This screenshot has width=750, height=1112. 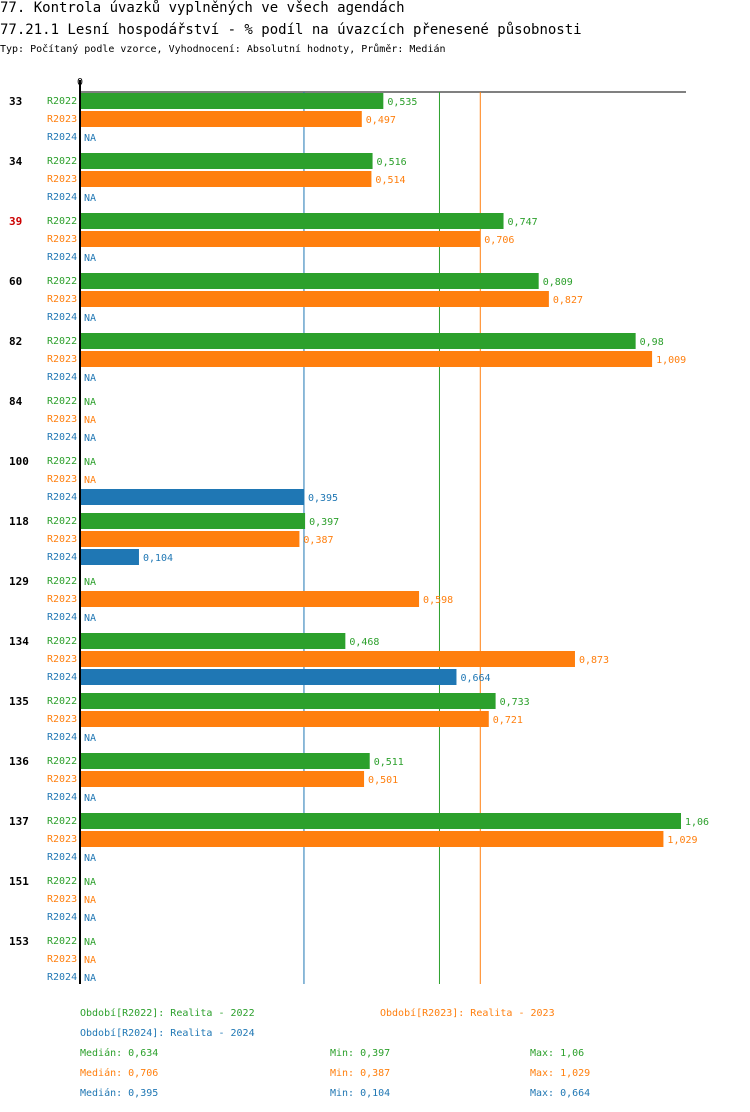 What do you see at coordinates (250, 599) in the screenshot?
I see `bar-129-r2023` at bounding box center [250, 599].